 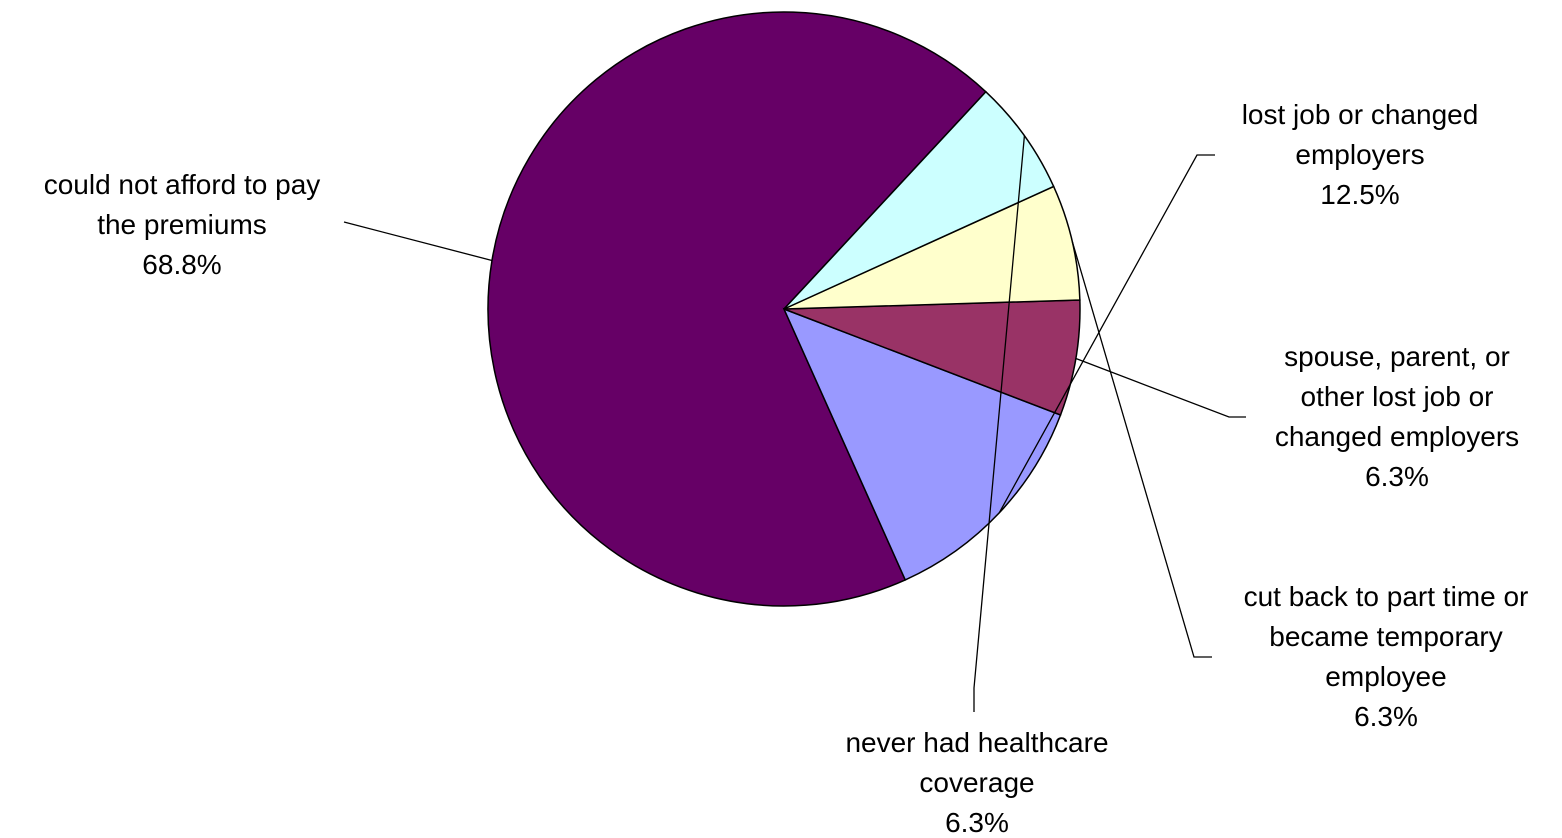 I want to click on slice-category-label: employee, so click(x=1385, y=676).